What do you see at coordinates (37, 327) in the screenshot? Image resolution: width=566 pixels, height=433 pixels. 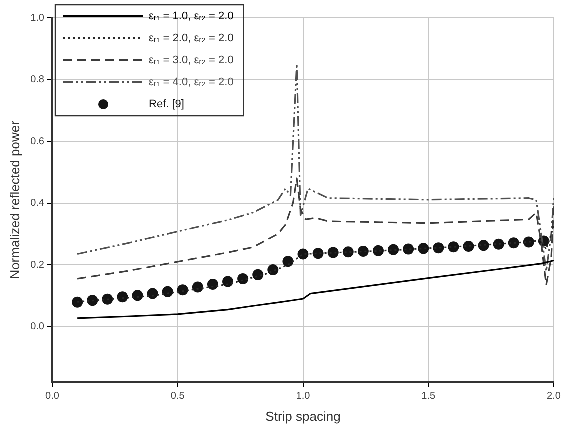 I see `y-tick-label: 0.0` at bounding box center [37, 327].